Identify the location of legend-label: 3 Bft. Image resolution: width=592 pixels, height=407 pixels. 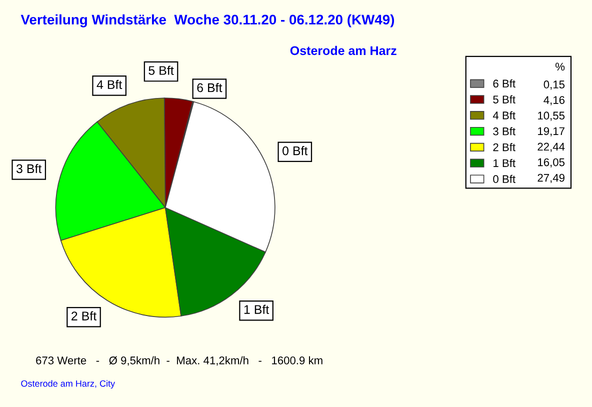
(504, 131).